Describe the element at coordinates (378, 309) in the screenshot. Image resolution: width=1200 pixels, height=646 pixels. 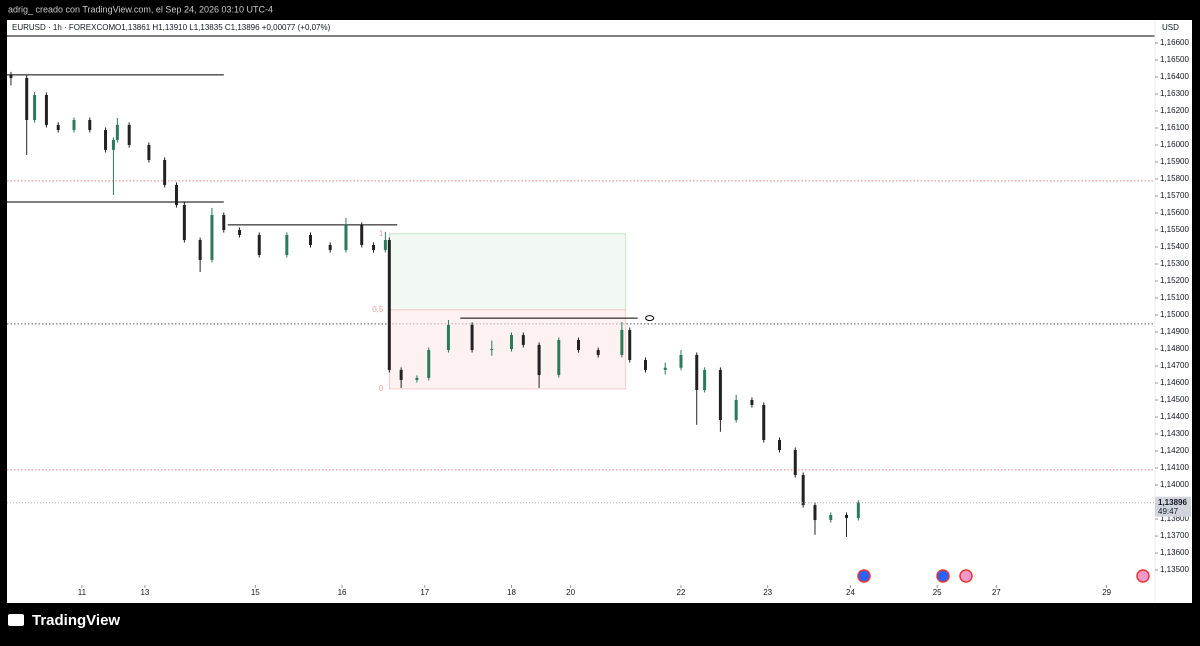
I see `fib-label: 0,5` at that location.